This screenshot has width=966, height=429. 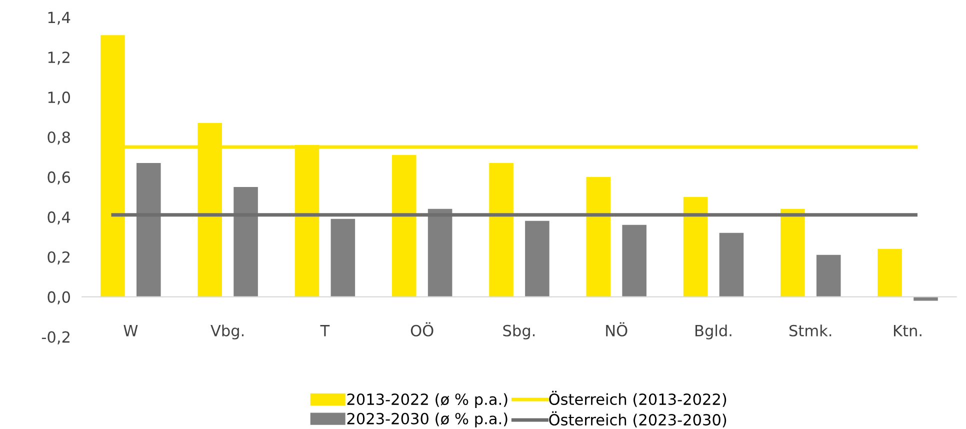 I want to click on legend-label: 2023-2030 (ø % p.a.), so click(x=427, y=420).